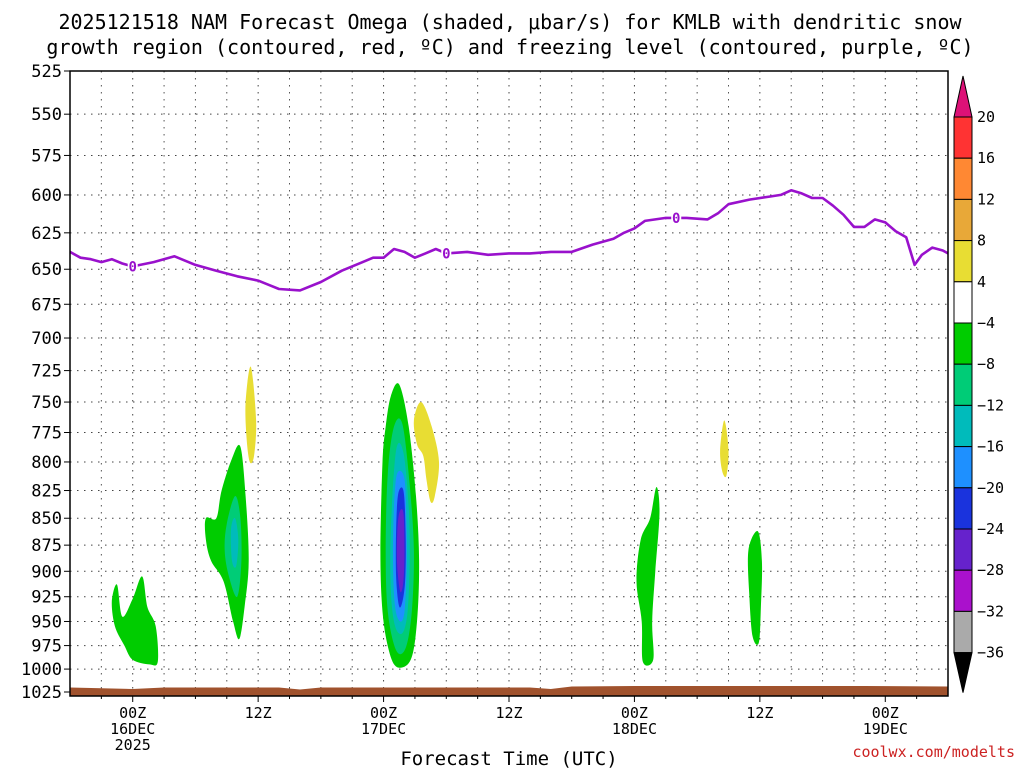  Describe the element at coordinates (46, 196) in the screenshot. I see `y-tick-label: 600` at that location.